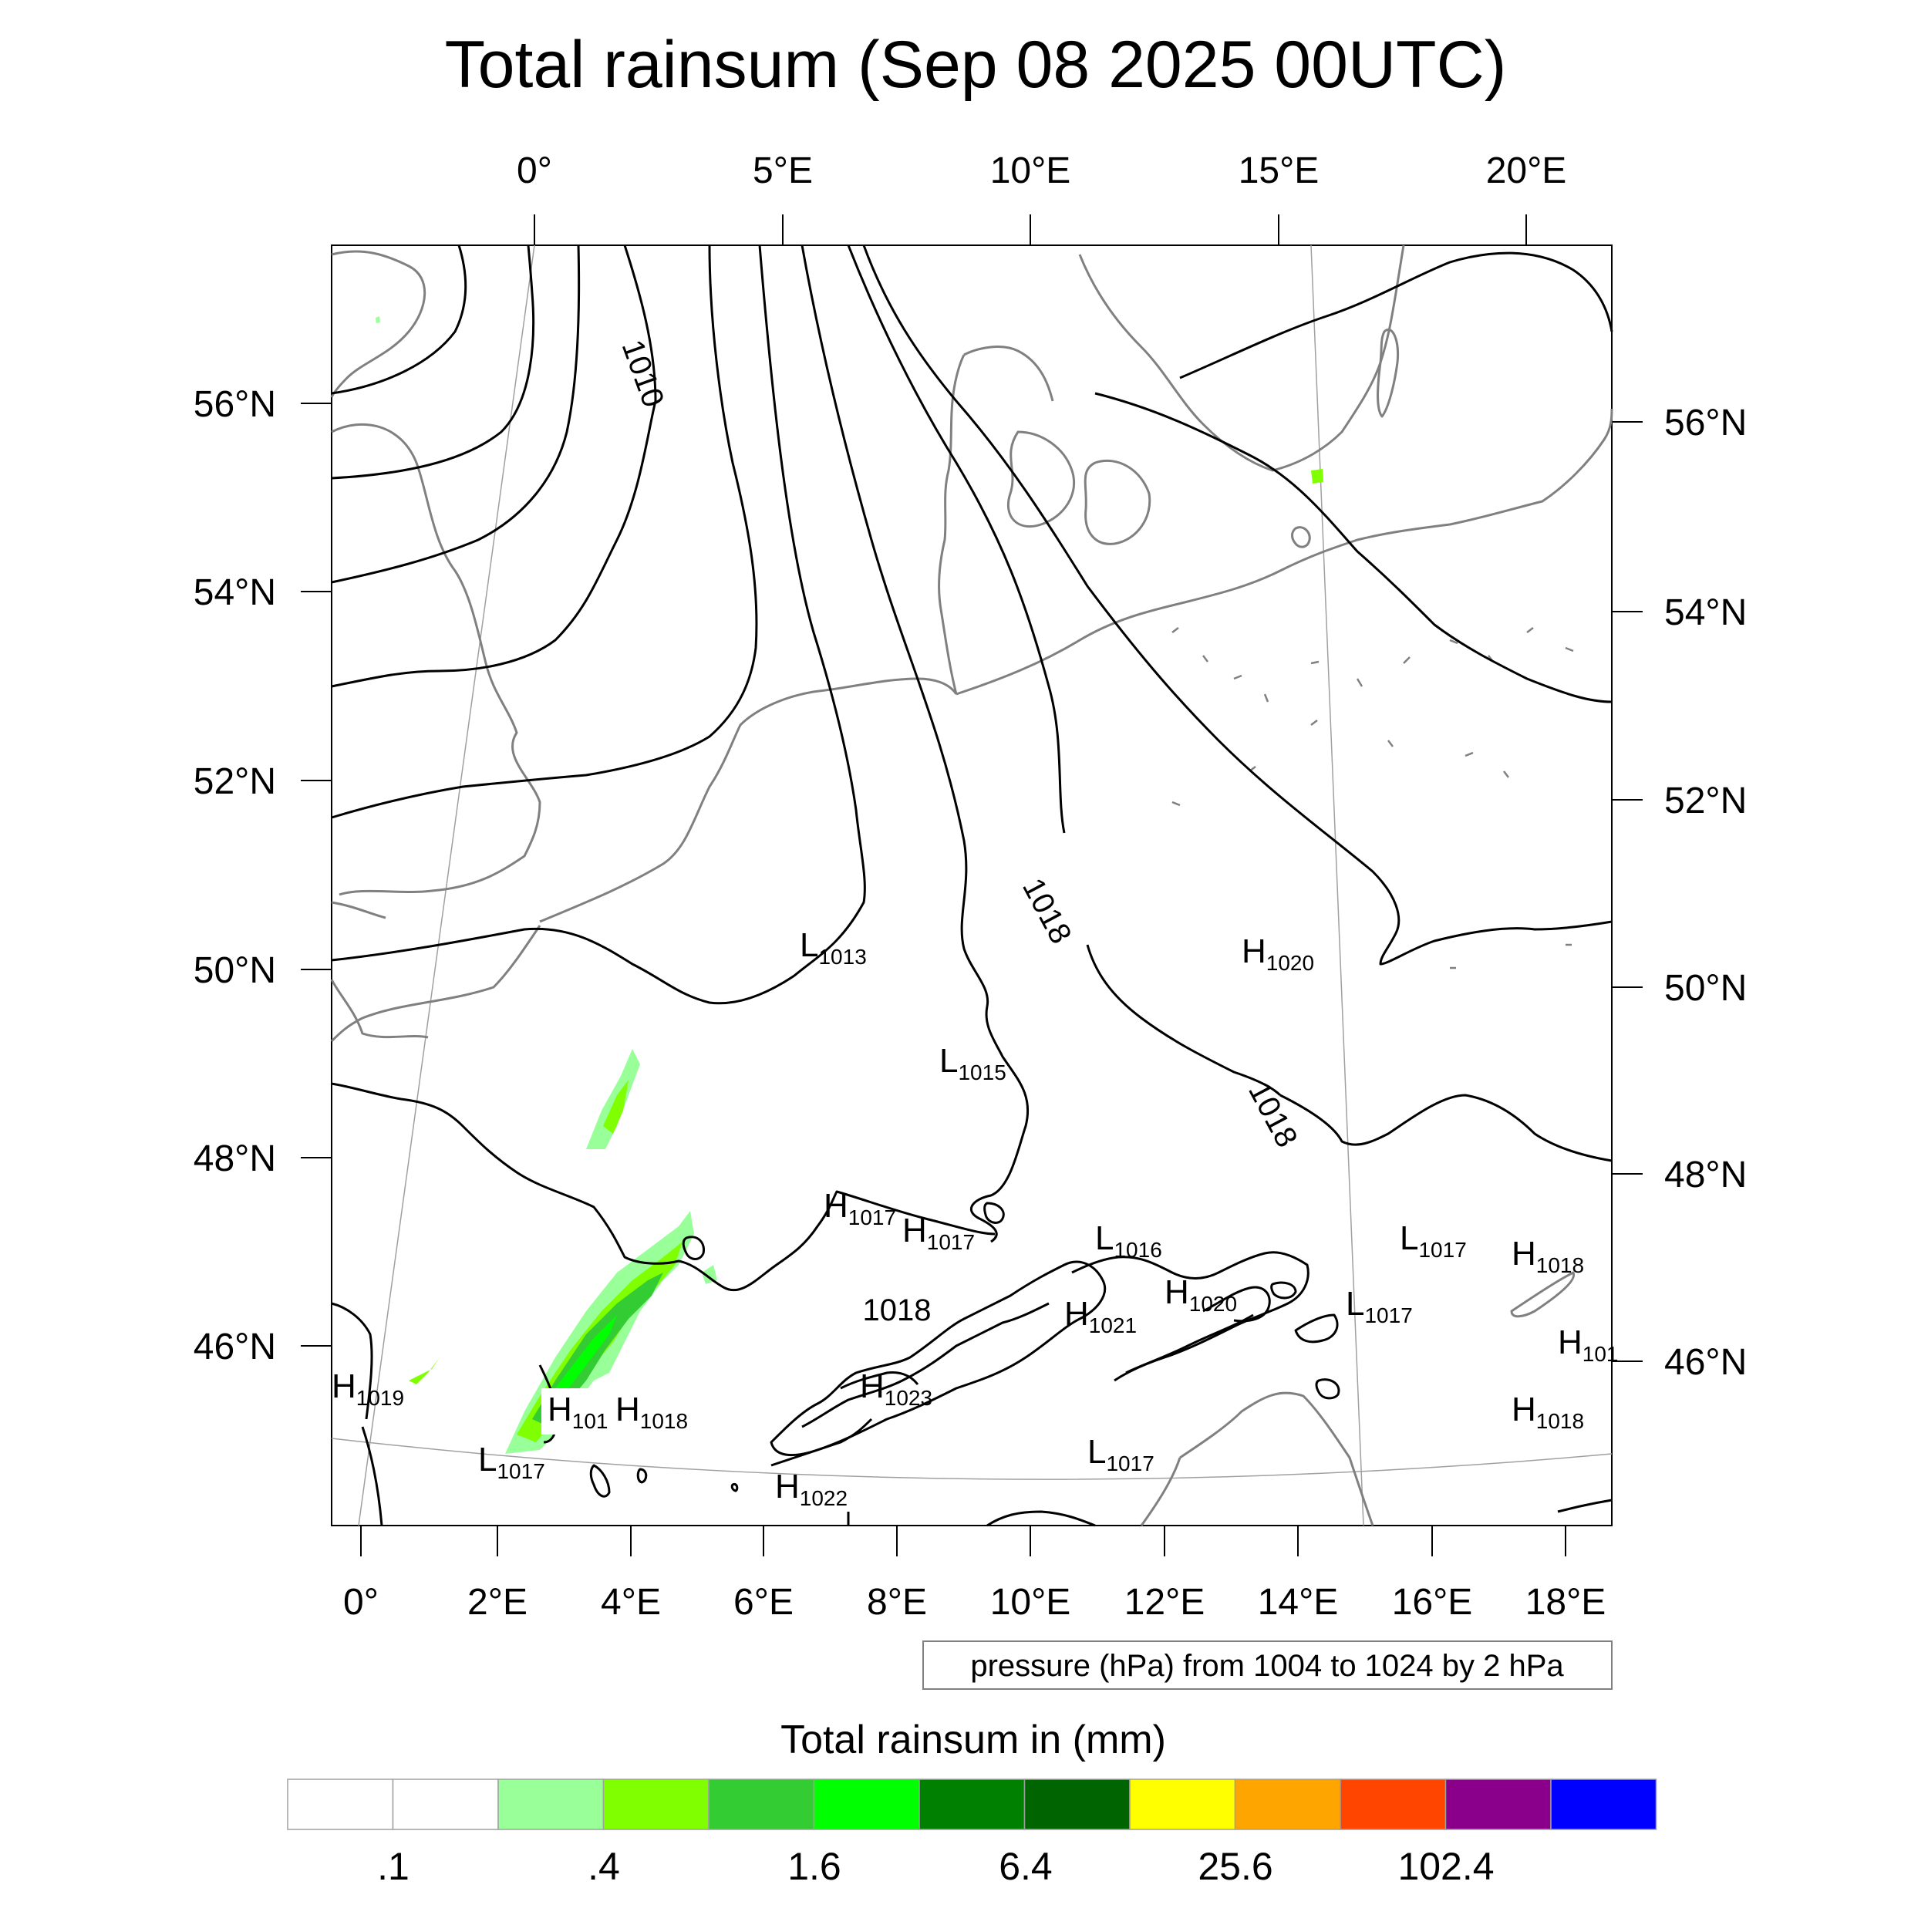  What do you see at coordinates (1026, 1866) in the screenshot?
I see `colorbar-label: 6.4` at bounding box center [1026, 1866].